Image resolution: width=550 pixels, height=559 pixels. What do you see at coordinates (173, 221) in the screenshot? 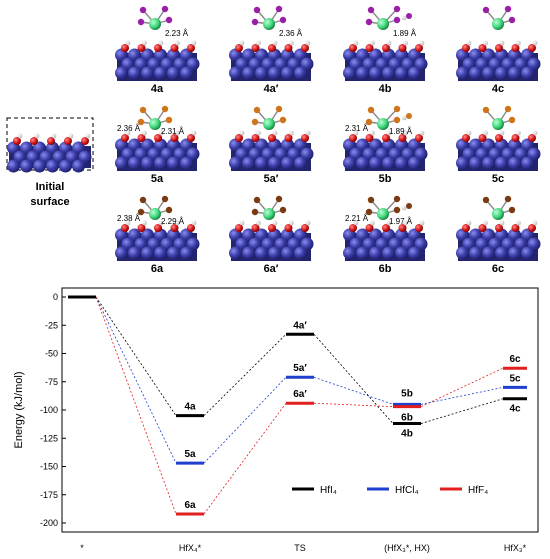
I see `distance-label: 2.29 Å` at bounding box center [173, 221].